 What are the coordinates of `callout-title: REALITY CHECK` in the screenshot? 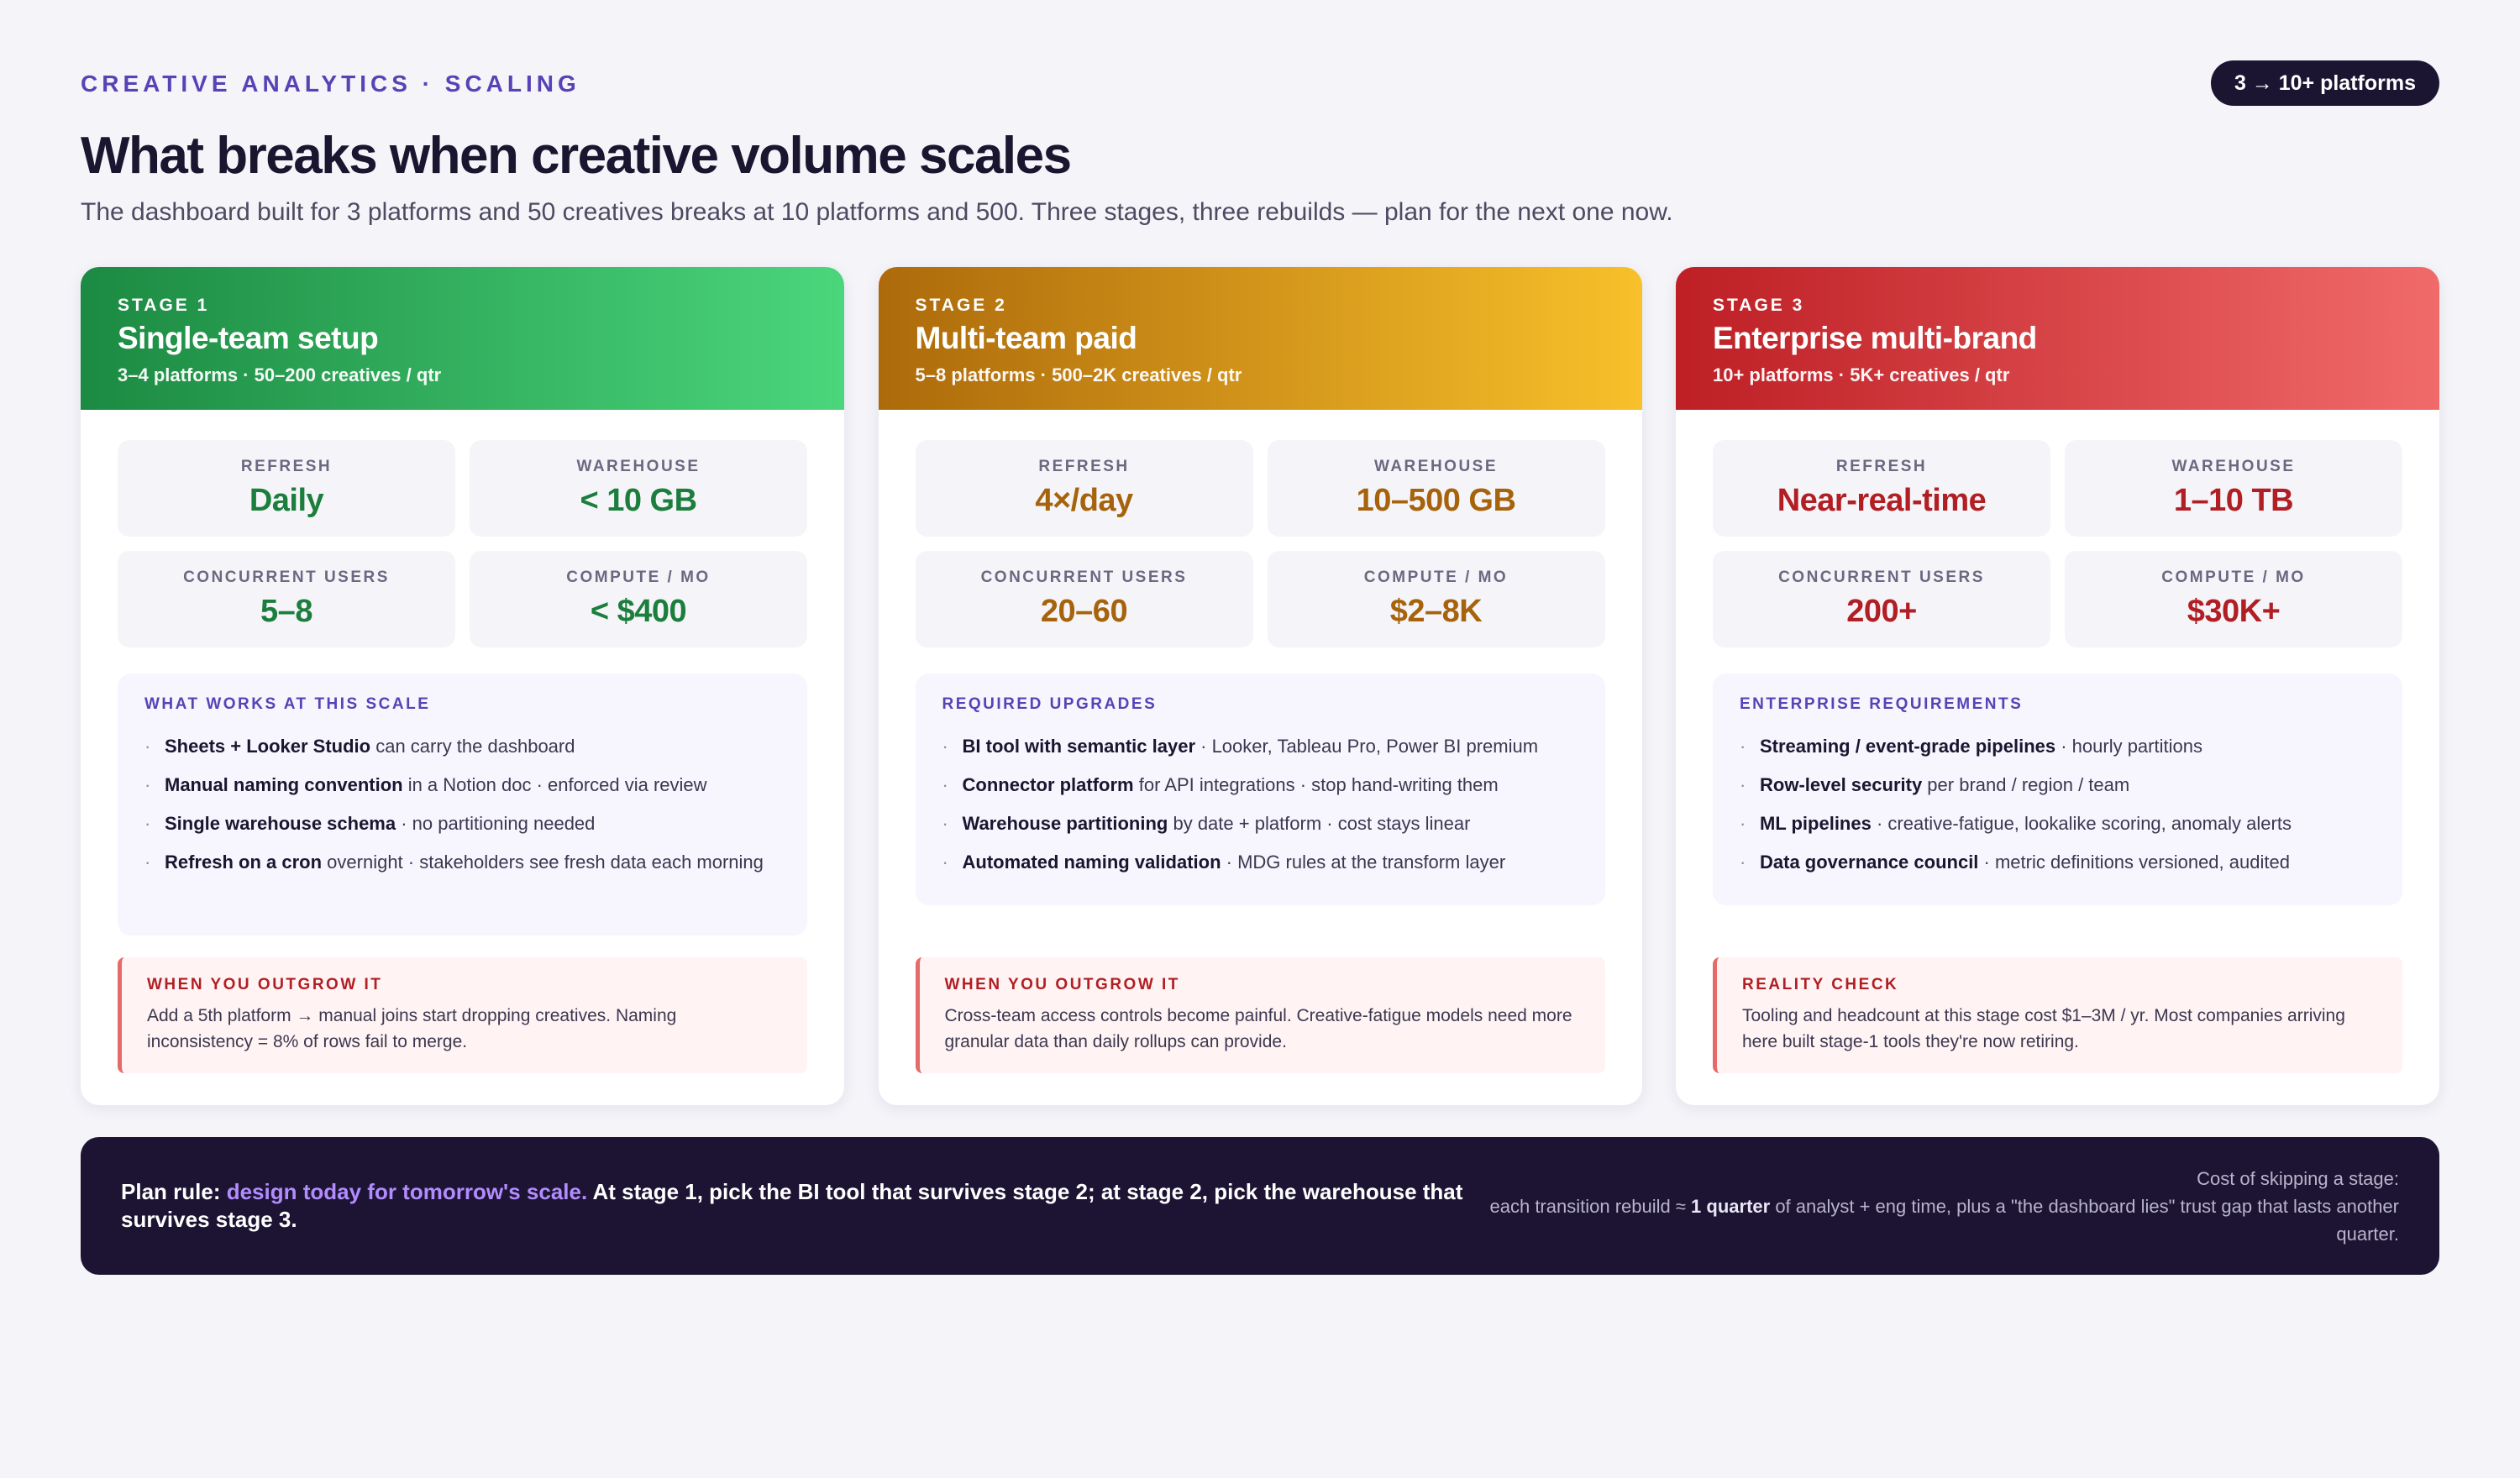 It's located at (1820, 984).